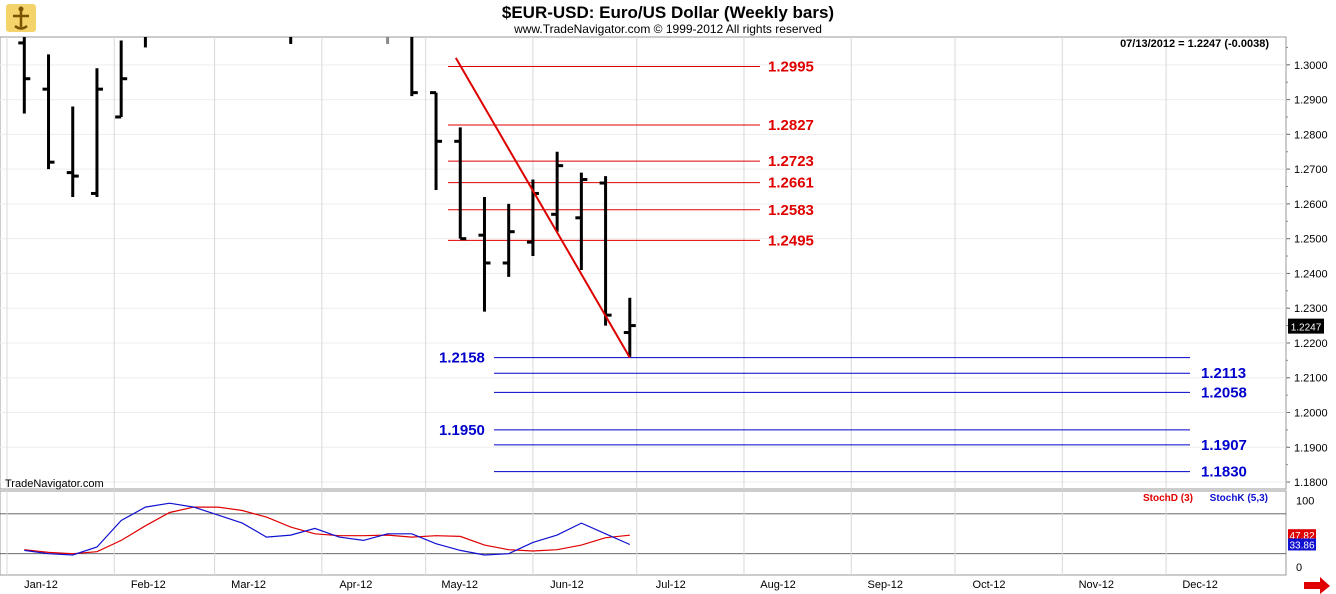 The width and height of the screenshot is (1336, 594). I want to click on resistance-level-label: 1.2827, so click(791, 125).